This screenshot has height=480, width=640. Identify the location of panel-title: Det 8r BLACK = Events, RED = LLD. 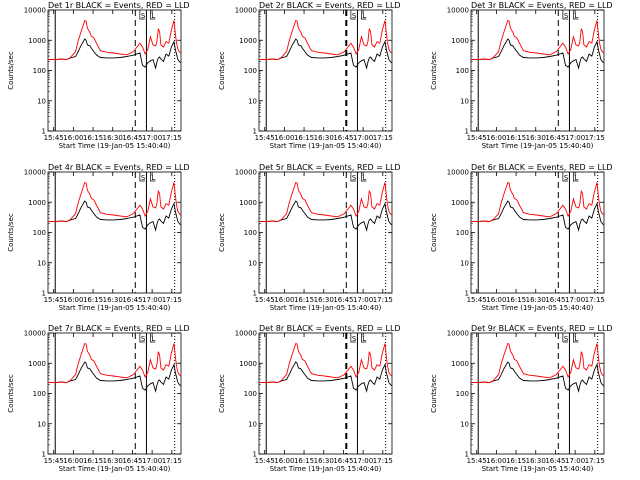
(330, 328).